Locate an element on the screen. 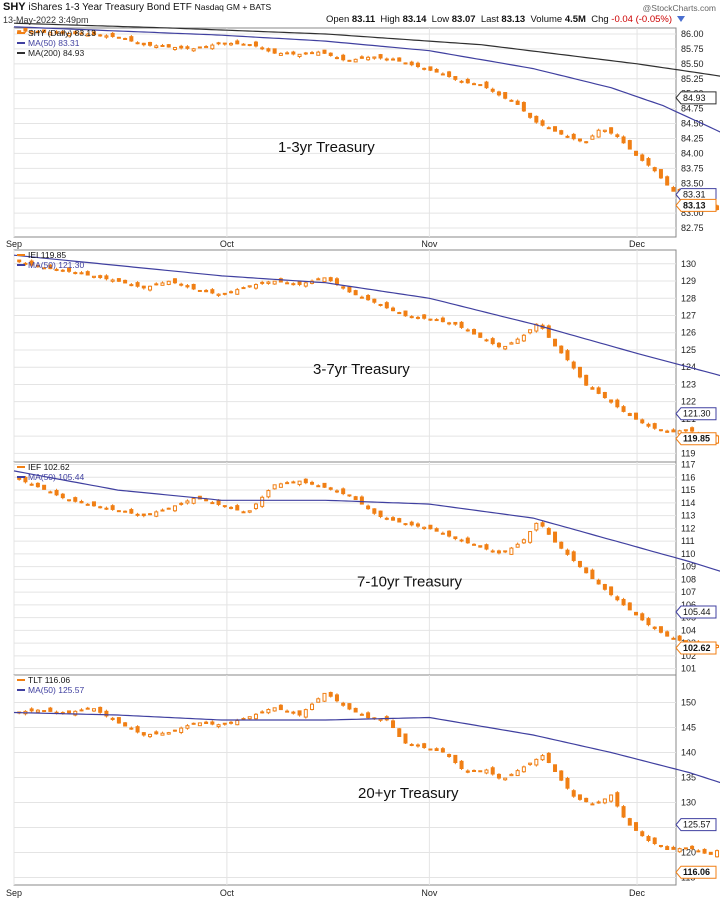  y-tick-label: 104 is located at coordinates (688, 630).